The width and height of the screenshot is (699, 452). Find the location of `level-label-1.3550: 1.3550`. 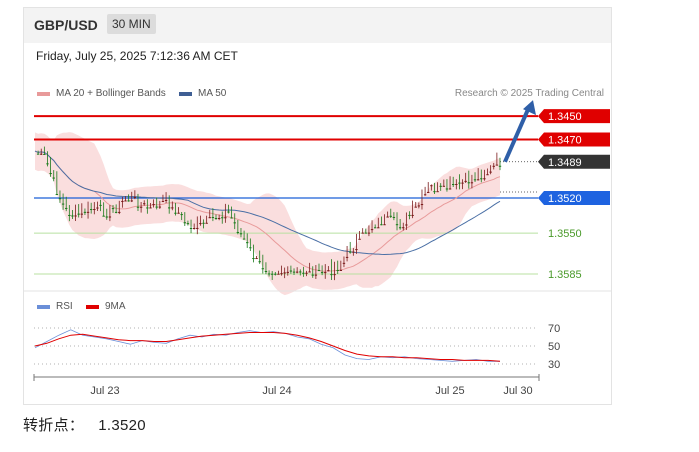

level-label-1.3550: 1.3550 is located at coordinates (565, 234).